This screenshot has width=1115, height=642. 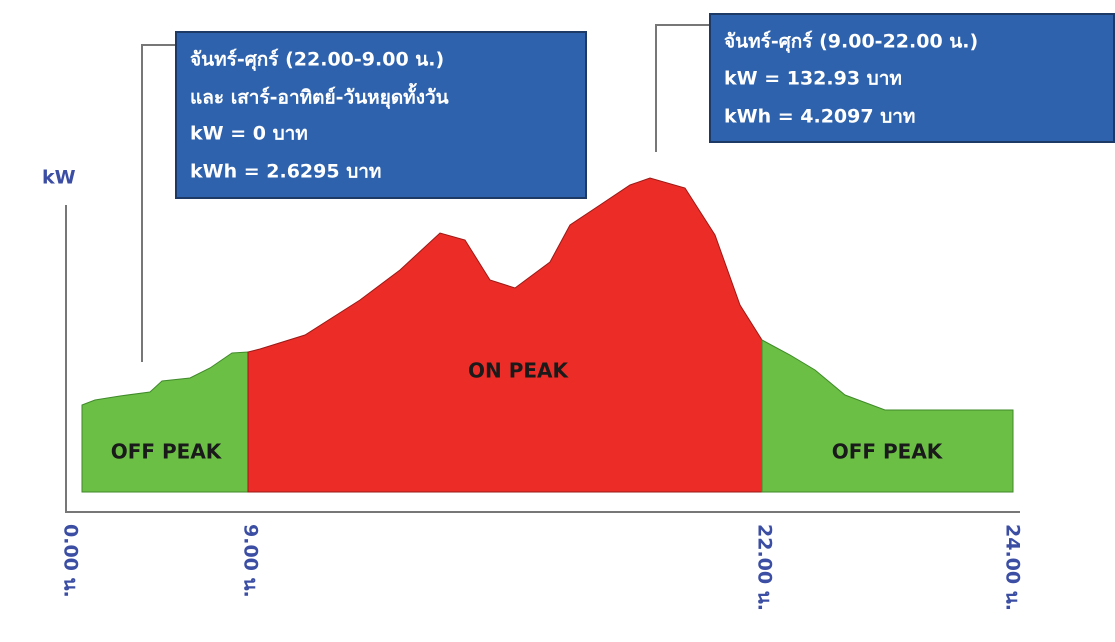 What do you see at coordinates (765, 567) in the screenshot?
I see `x-tick-label: 22.00 น.` at bounding box center [765, 567].